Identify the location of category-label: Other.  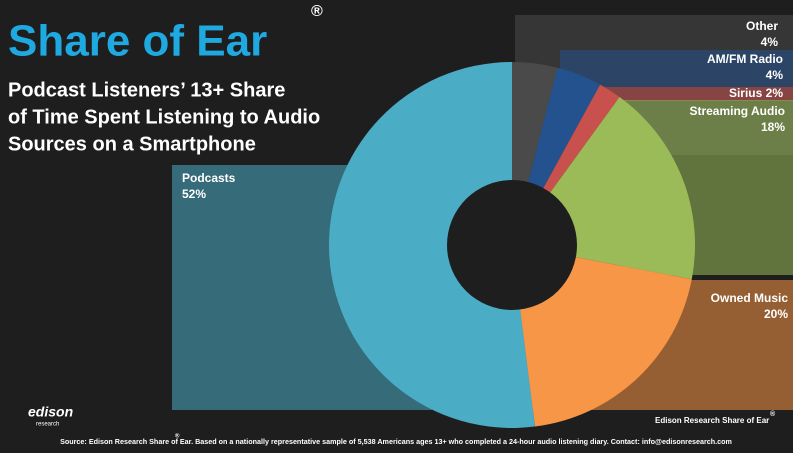
(762, 26).